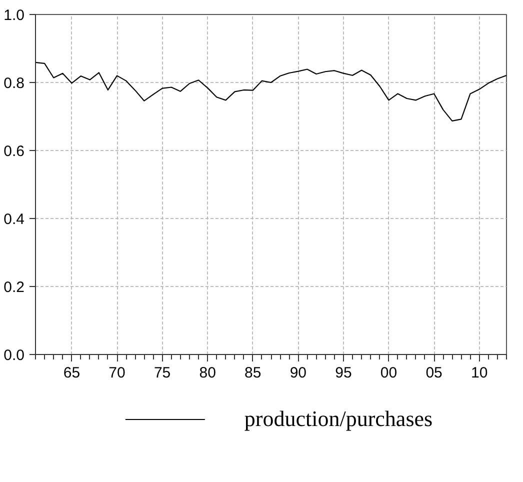 This screenshot has height=482, width=523. Describe the element at coordinates (207, 373) in the screenshot. I see `x-tick-label: 80` at that location.